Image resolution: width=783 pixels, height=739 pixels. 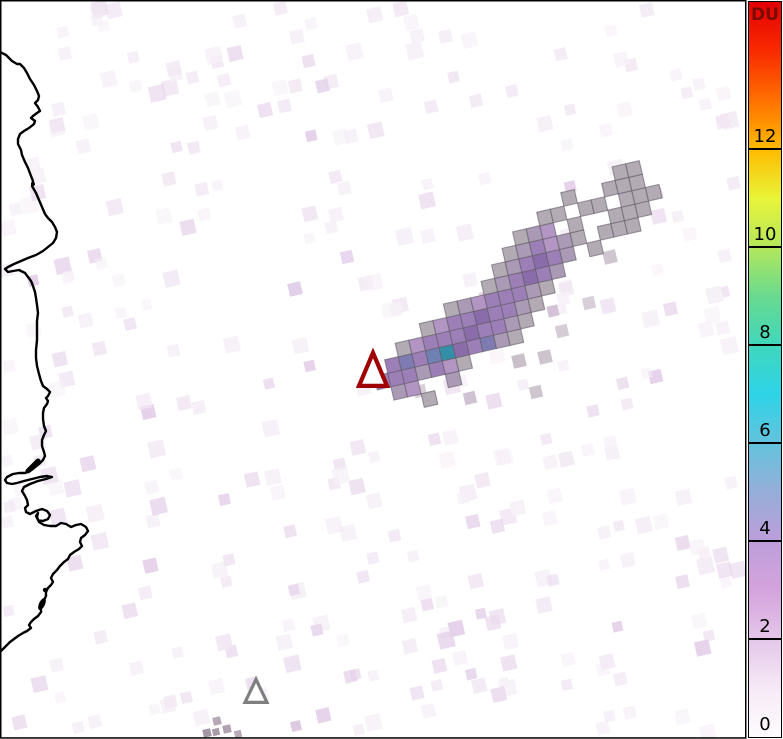 I want to click on colorbar-tick-label: 10, so click(x=765, y=234).